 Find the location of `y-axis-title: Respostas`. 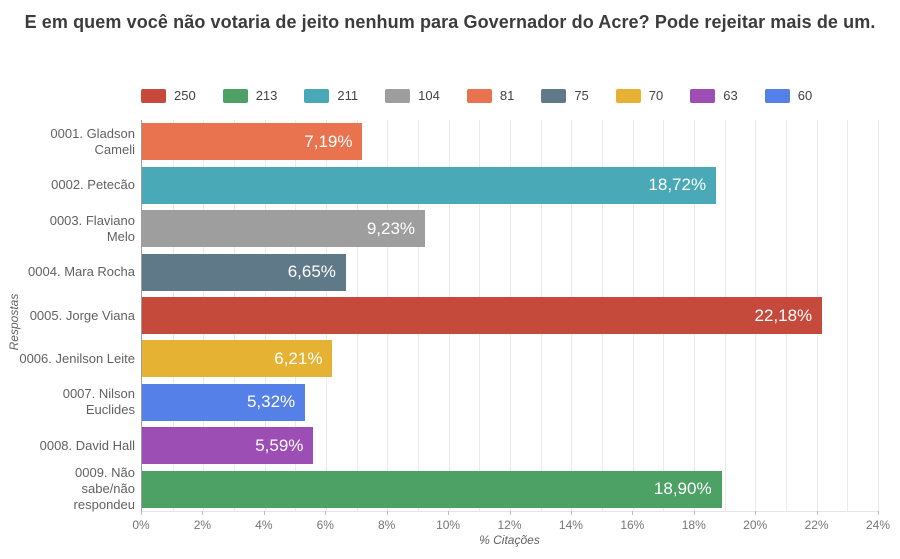

y-axis-title: Respostas is located at coordinates (14, 322).